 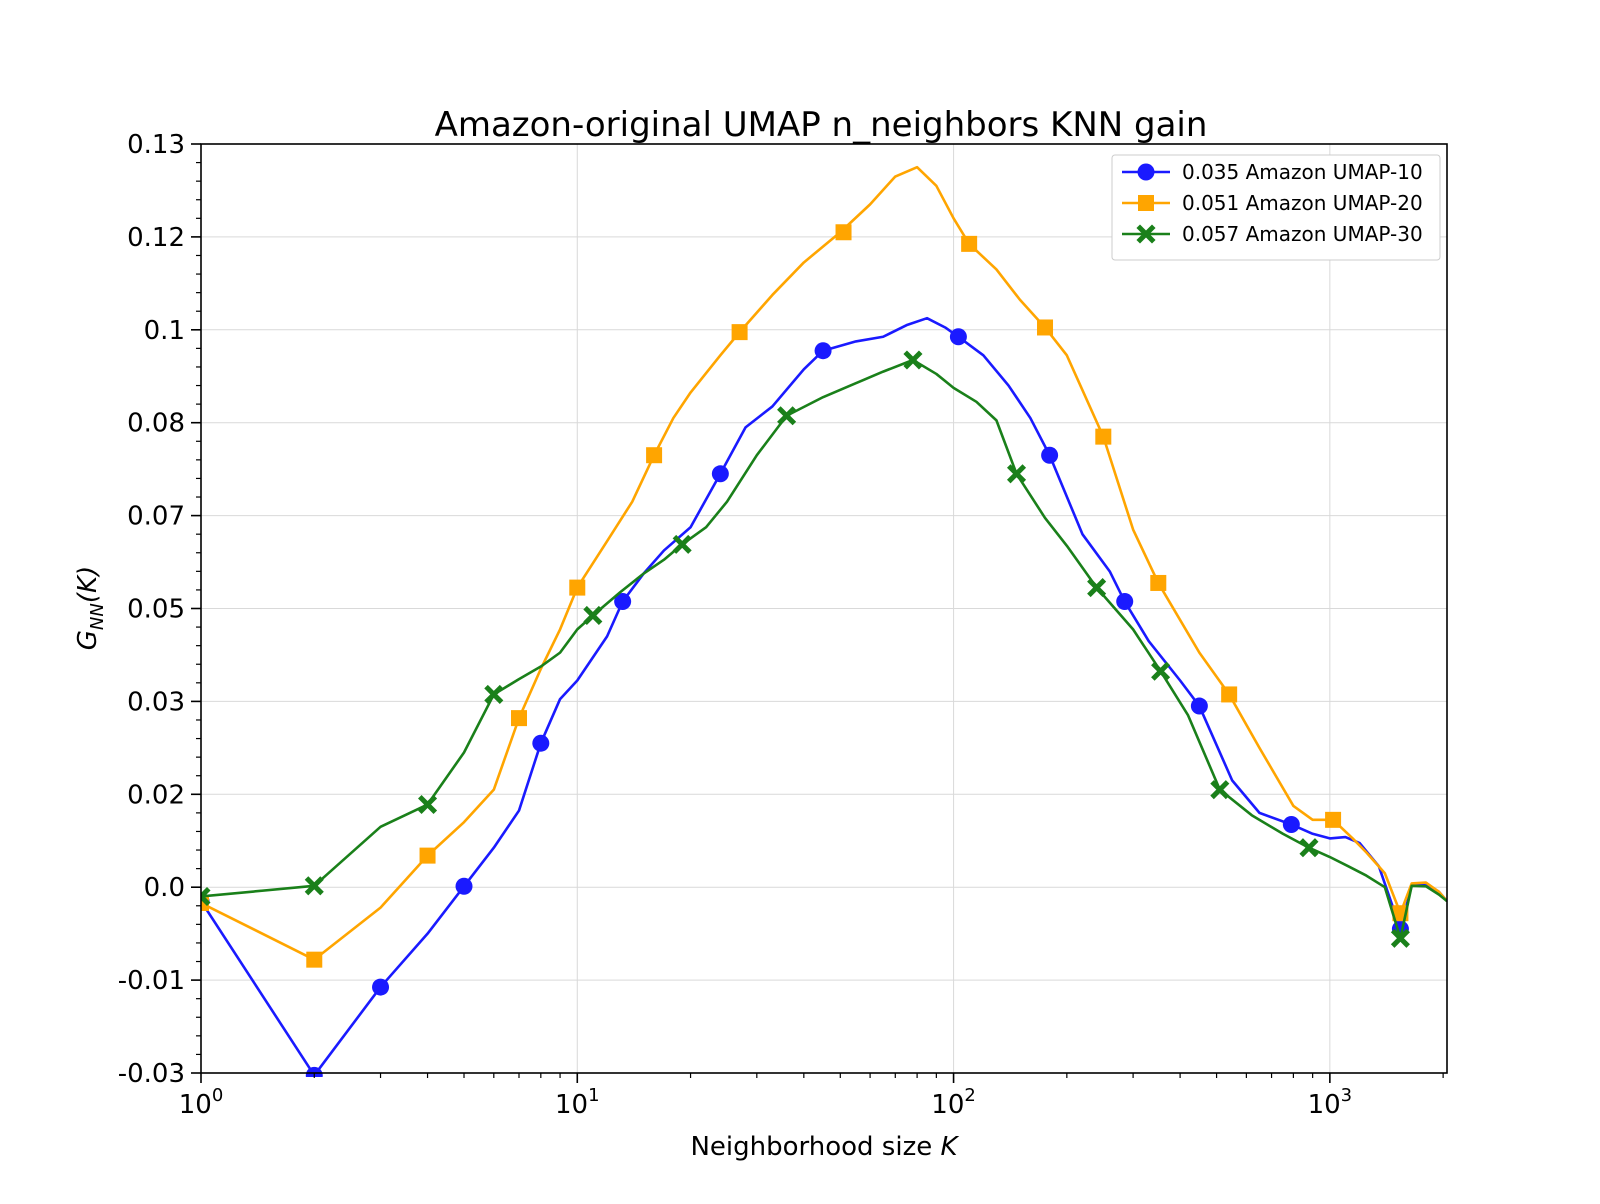 I want to click on x-tick-label: 10¹, so click(x=577, y=1102).